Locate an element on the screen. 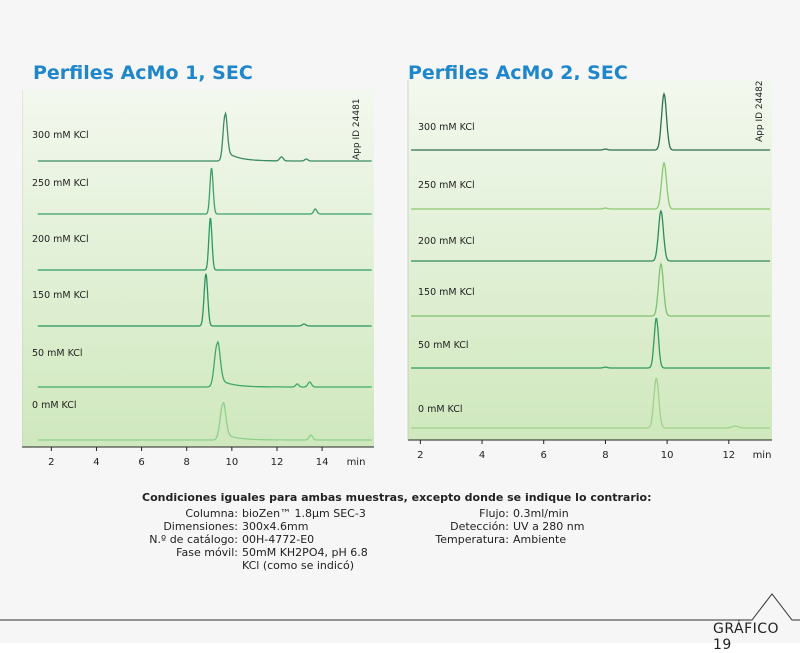  condition-label: Temperatura: is located at coordinates (472, 539).